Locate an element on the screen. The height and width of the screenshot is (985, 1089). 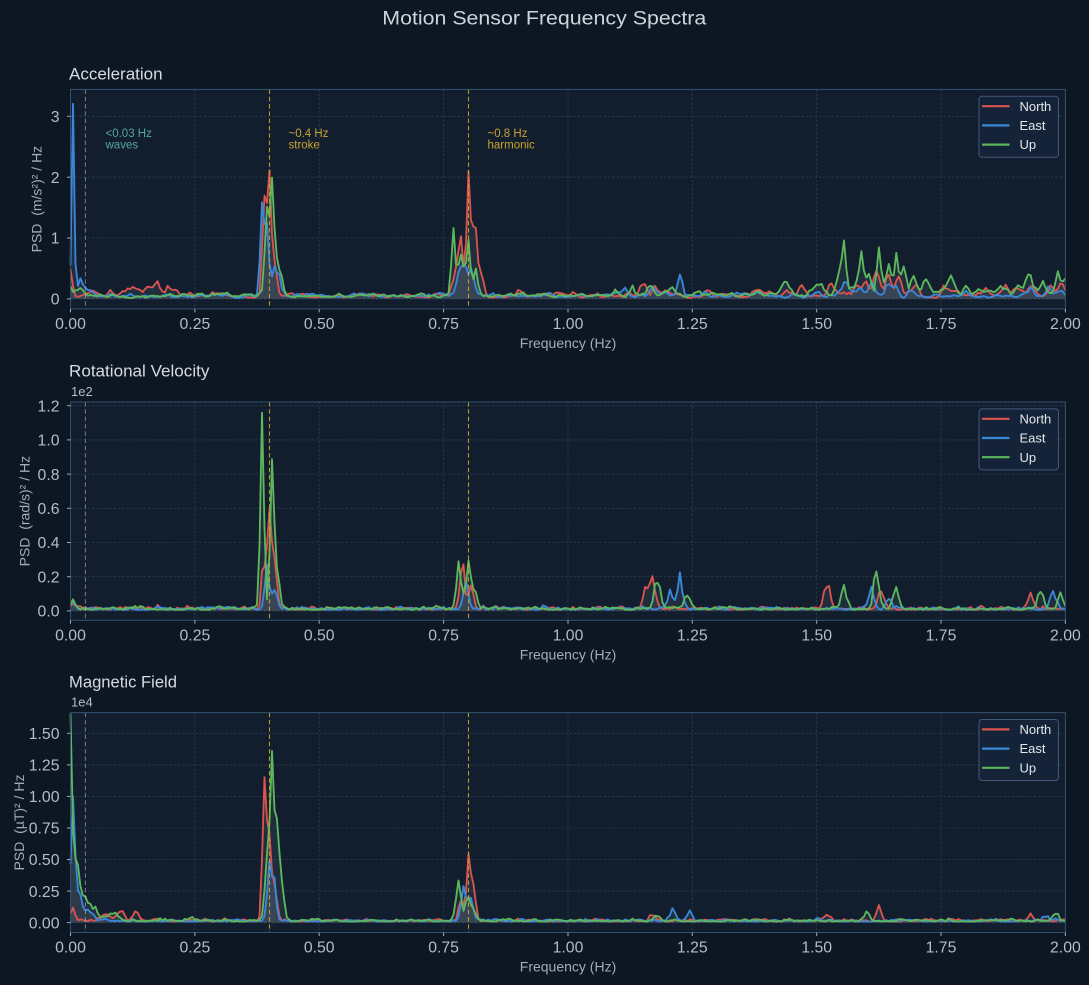
svg-text: 1.2 is located at coordinates (49, 406).